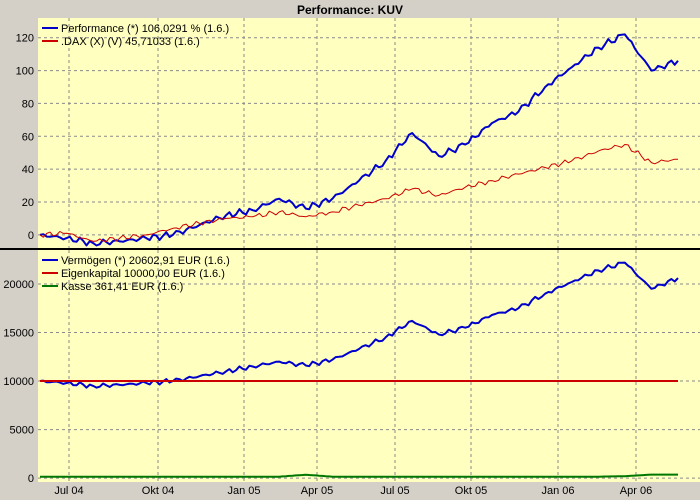 The image size is (700, 500). Describe the element at coordinates (394, 491) in the screenshot. I see `x-tick-label: Jul 05` at that location.